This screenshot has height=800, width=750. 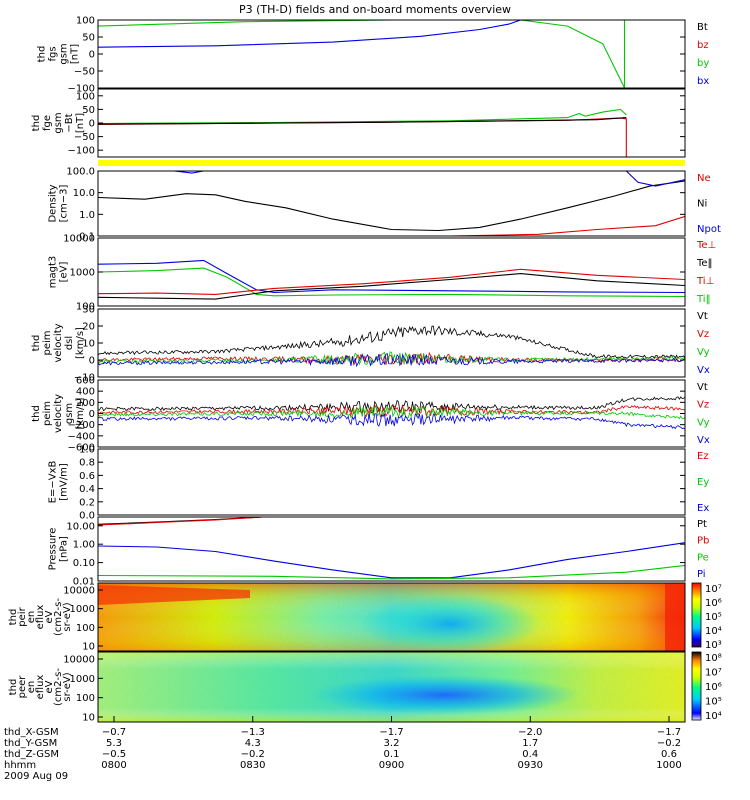 What do you see at coordinates (80, 123) in the screenshot?
I see `y-axis-label-line: [nT]` at bounding box center [80, 123].